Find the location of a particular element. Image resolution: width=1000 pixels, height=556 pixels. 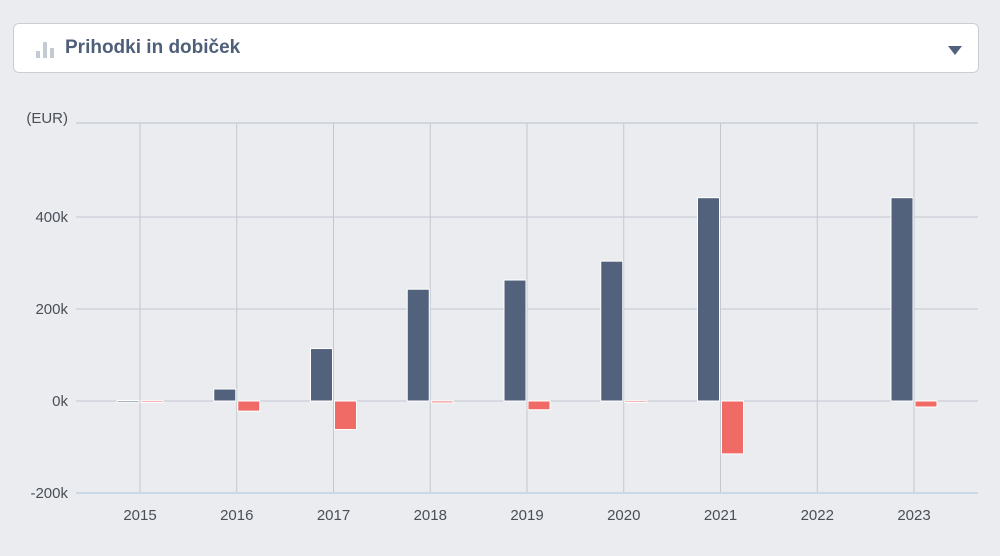

x-tick-label: 2018 is located at coordinates (430, 515).